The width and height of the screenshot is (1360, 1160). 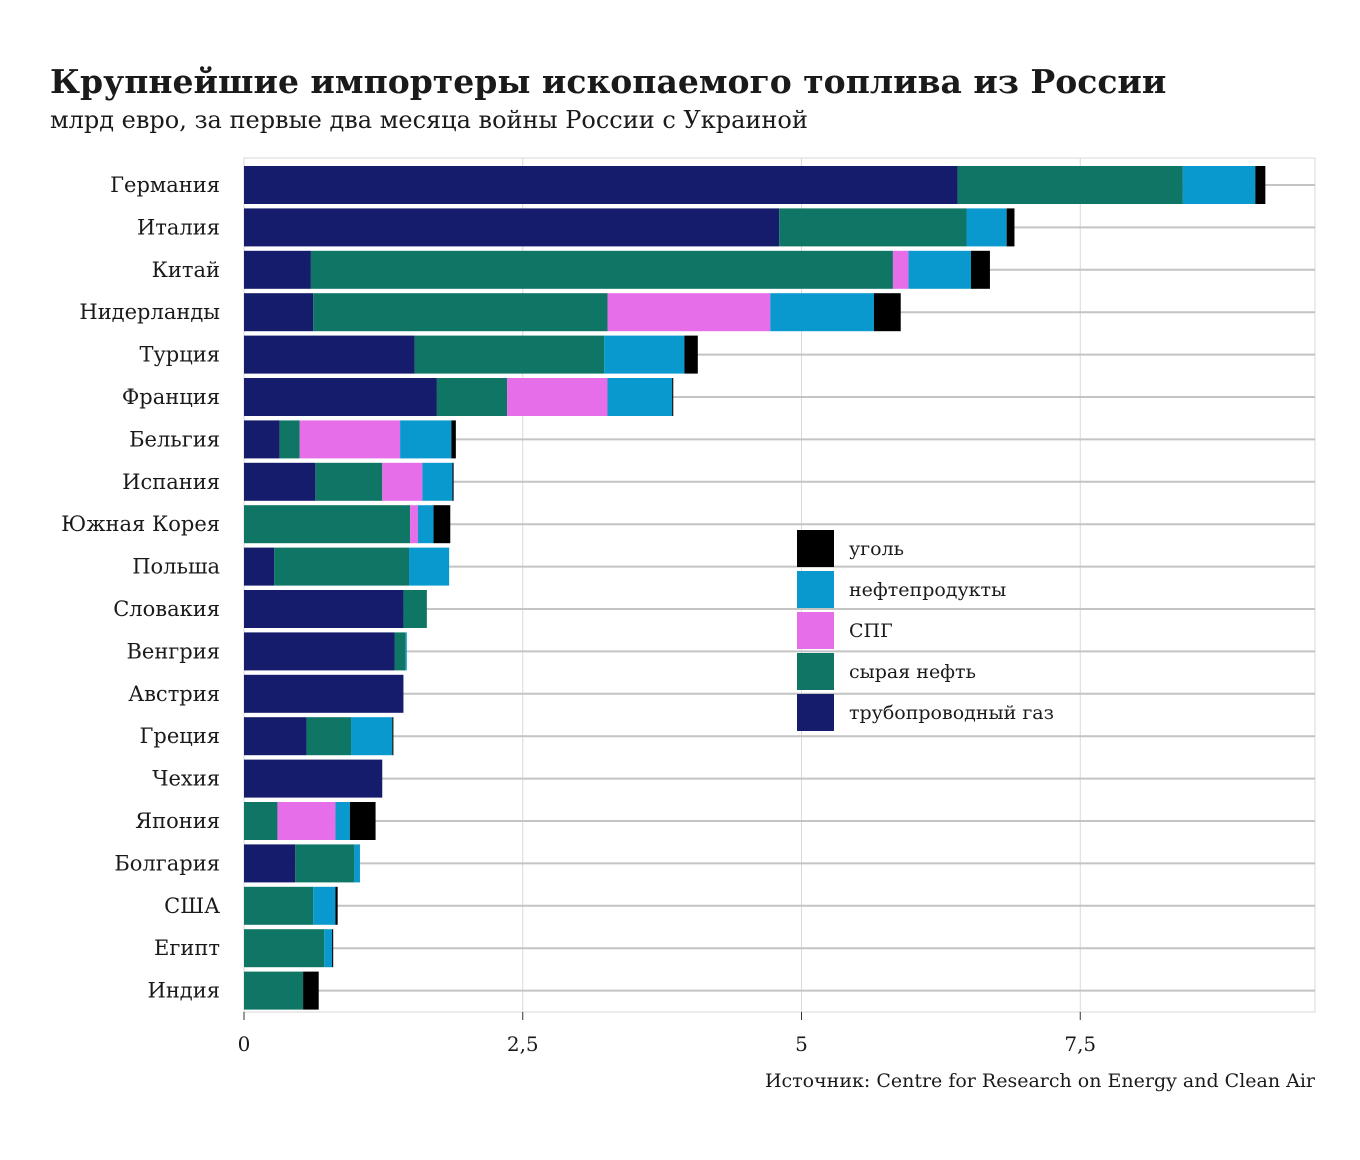 What do you see at coordinates (801, 1044) in the screenshot?
I see `x-tick-label: 5` at bounding box center [801, 1044].